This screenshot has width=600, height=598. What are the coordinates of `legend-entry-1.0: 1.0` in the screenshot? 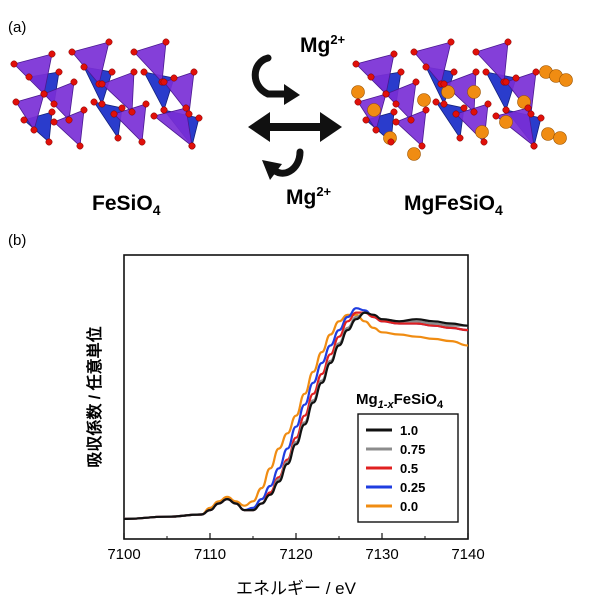 It's located at (409, 430).